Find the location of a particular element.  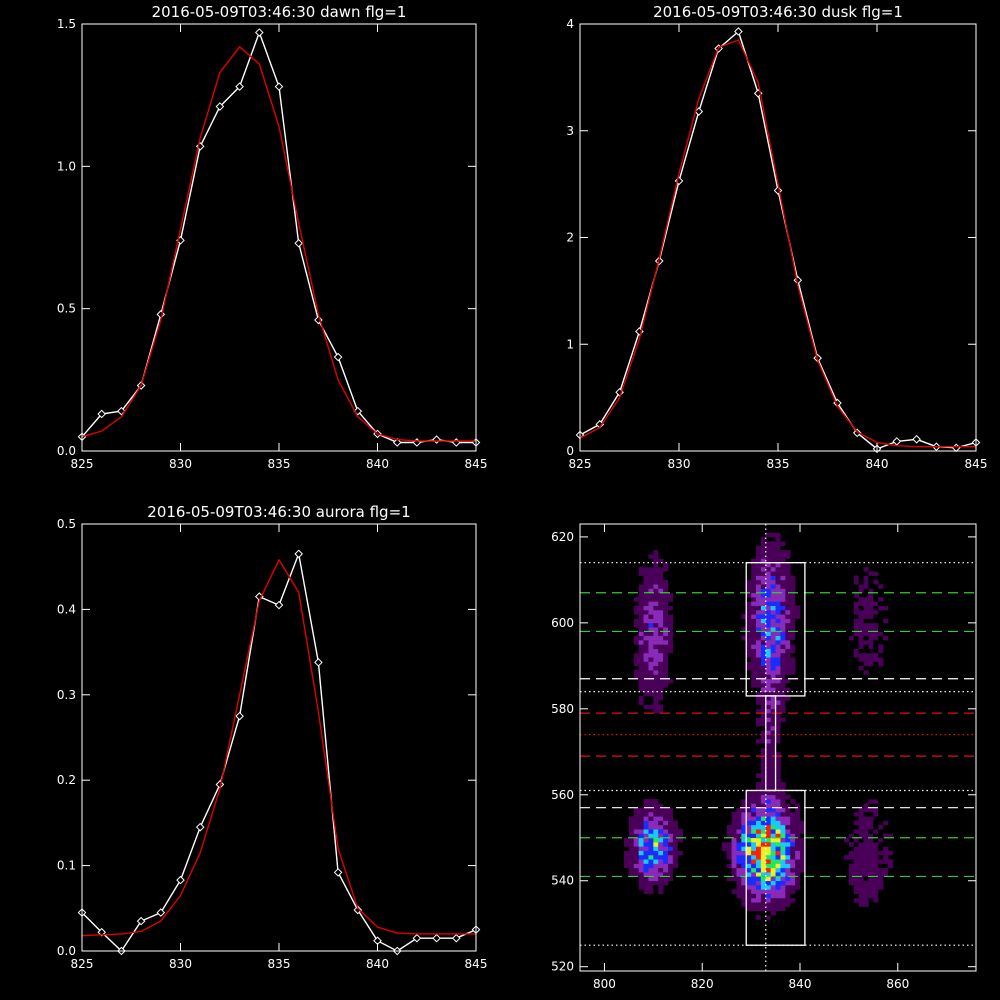

data-point-marker is located at coordinates (456, 442).